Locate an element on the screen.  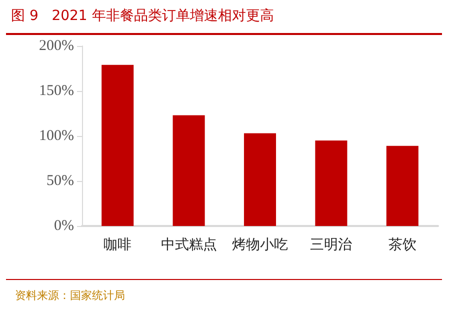
y-tick-label: 200% is located at coordinates (56, 46).